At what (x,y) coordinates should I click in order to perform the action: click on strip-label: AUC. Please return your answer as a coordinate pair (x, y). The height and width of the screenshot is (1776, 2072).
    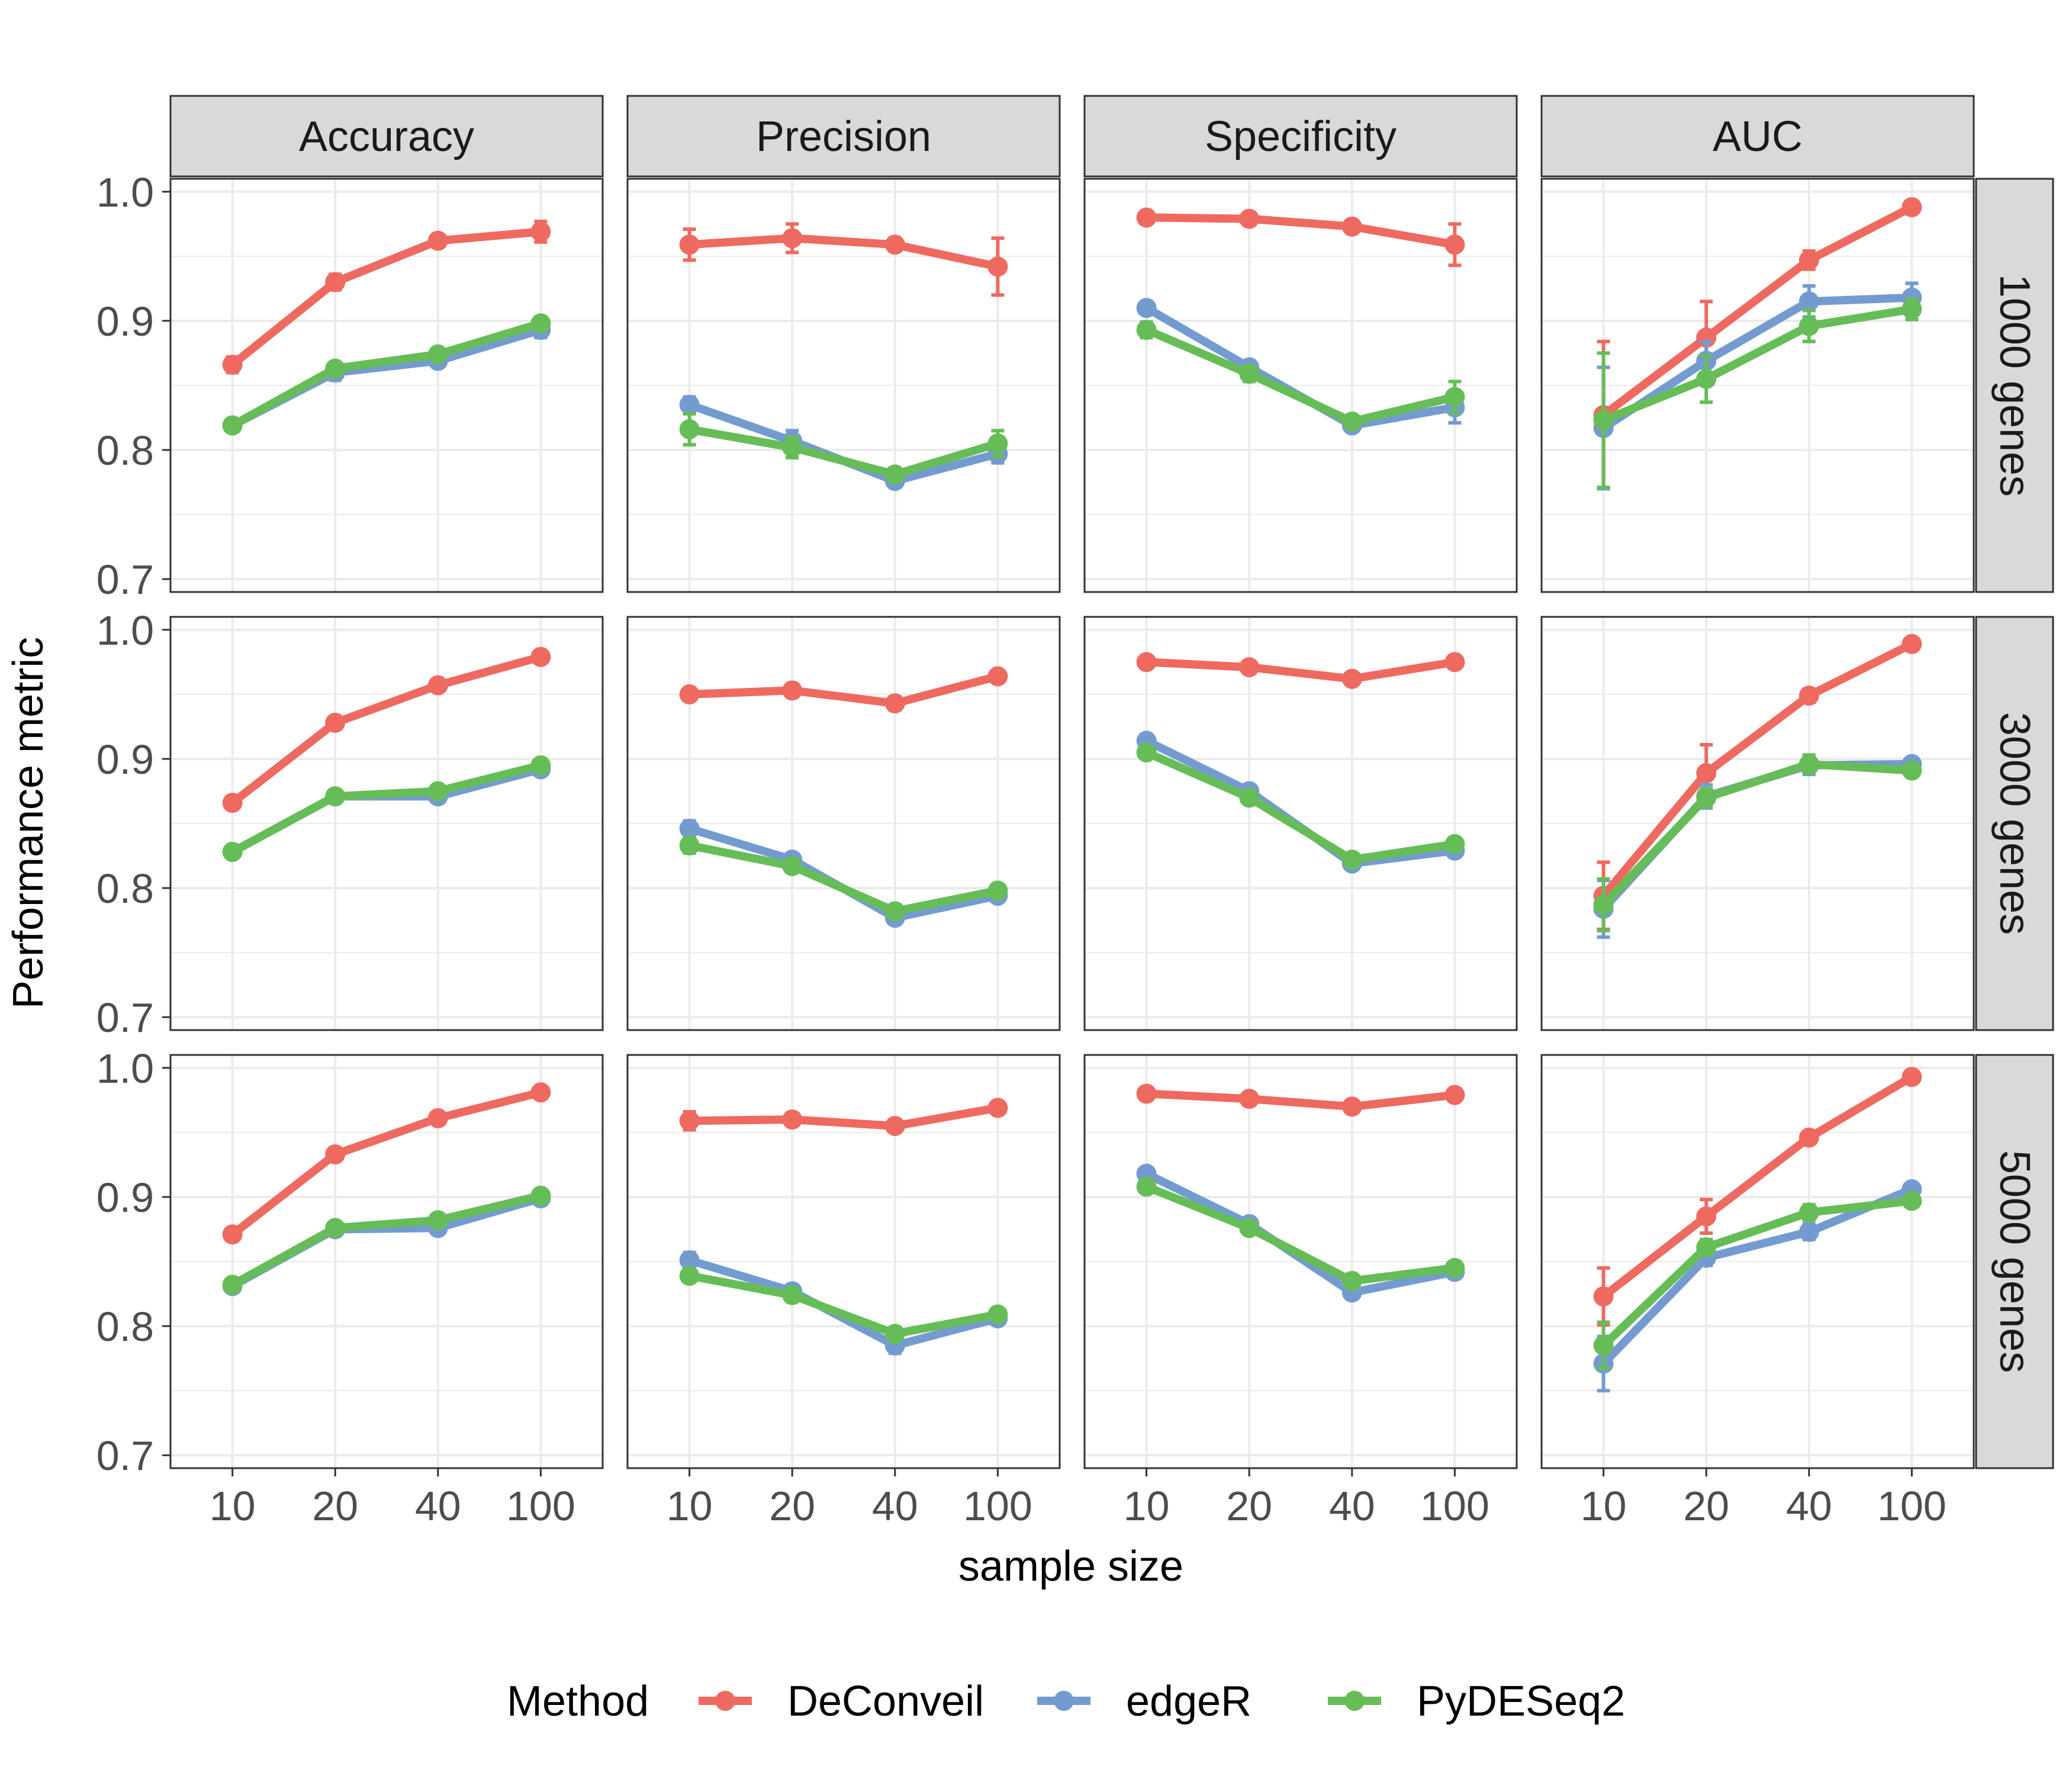
    Looking at the image, I should click on (1758, 136).